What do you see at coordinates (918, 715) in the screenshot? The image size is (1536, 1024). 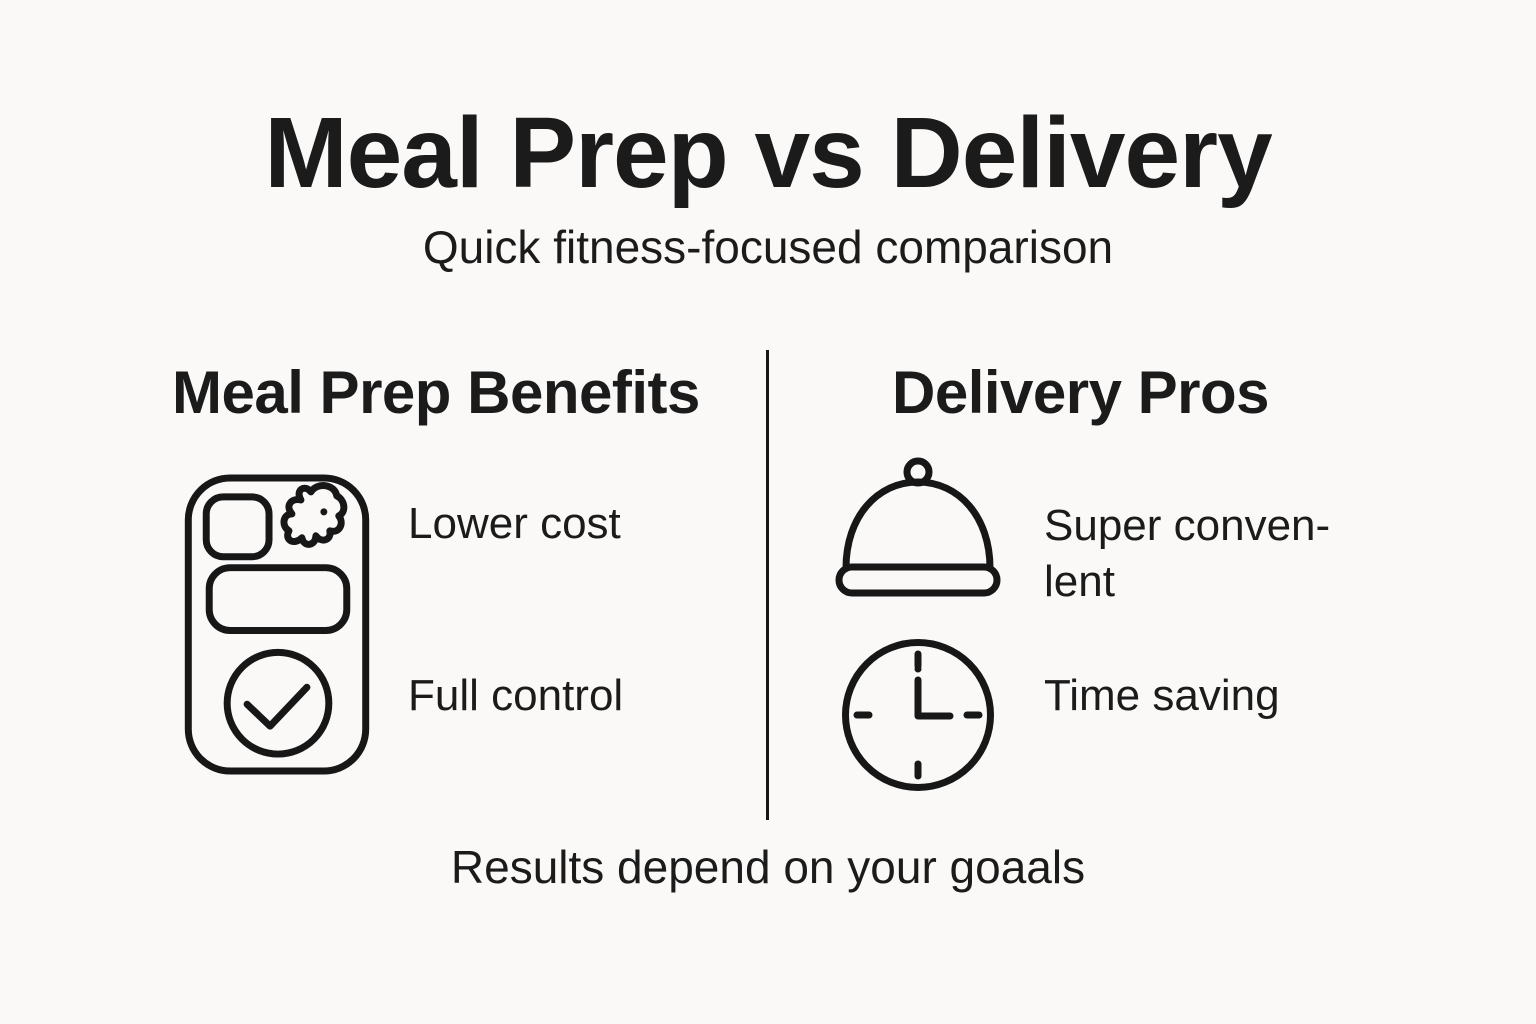 I see `clock-icon` at bounding box center [918, 715].